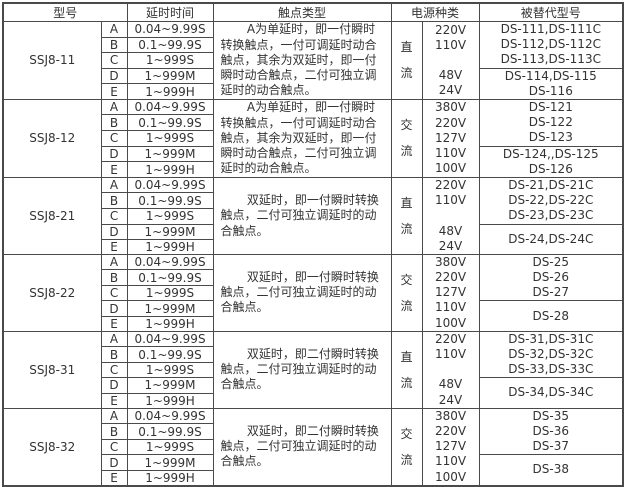  I want to click on header-replaced-model: 被替代型号, so click(551, 12).